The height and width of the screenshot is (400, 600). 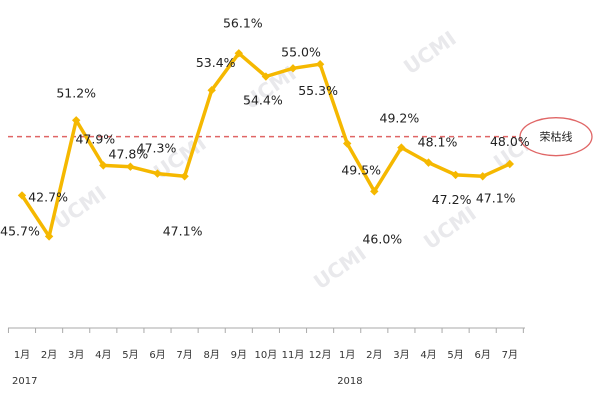 I want to click on year-label: 2017, so click(x=24, y=381).